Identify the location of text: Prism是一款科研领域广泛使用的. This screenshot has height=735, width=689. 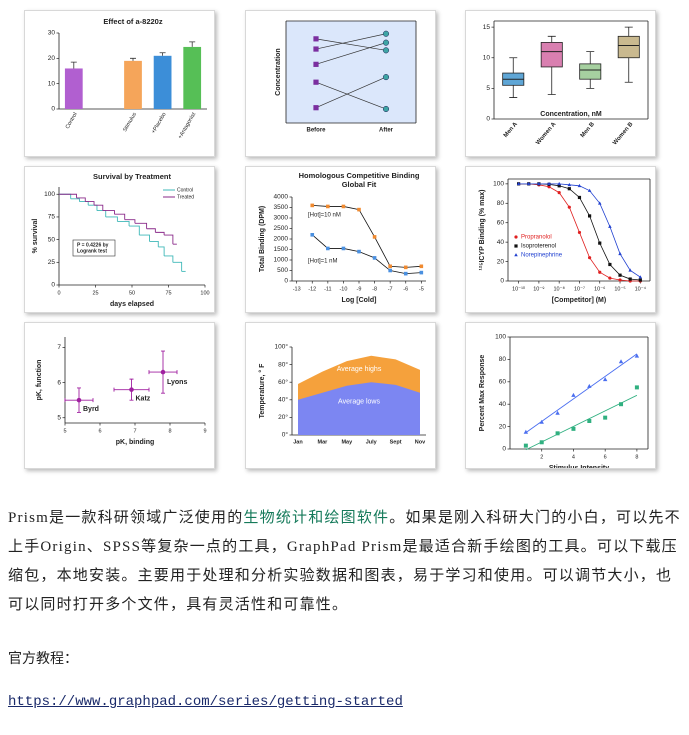
(126, 518).